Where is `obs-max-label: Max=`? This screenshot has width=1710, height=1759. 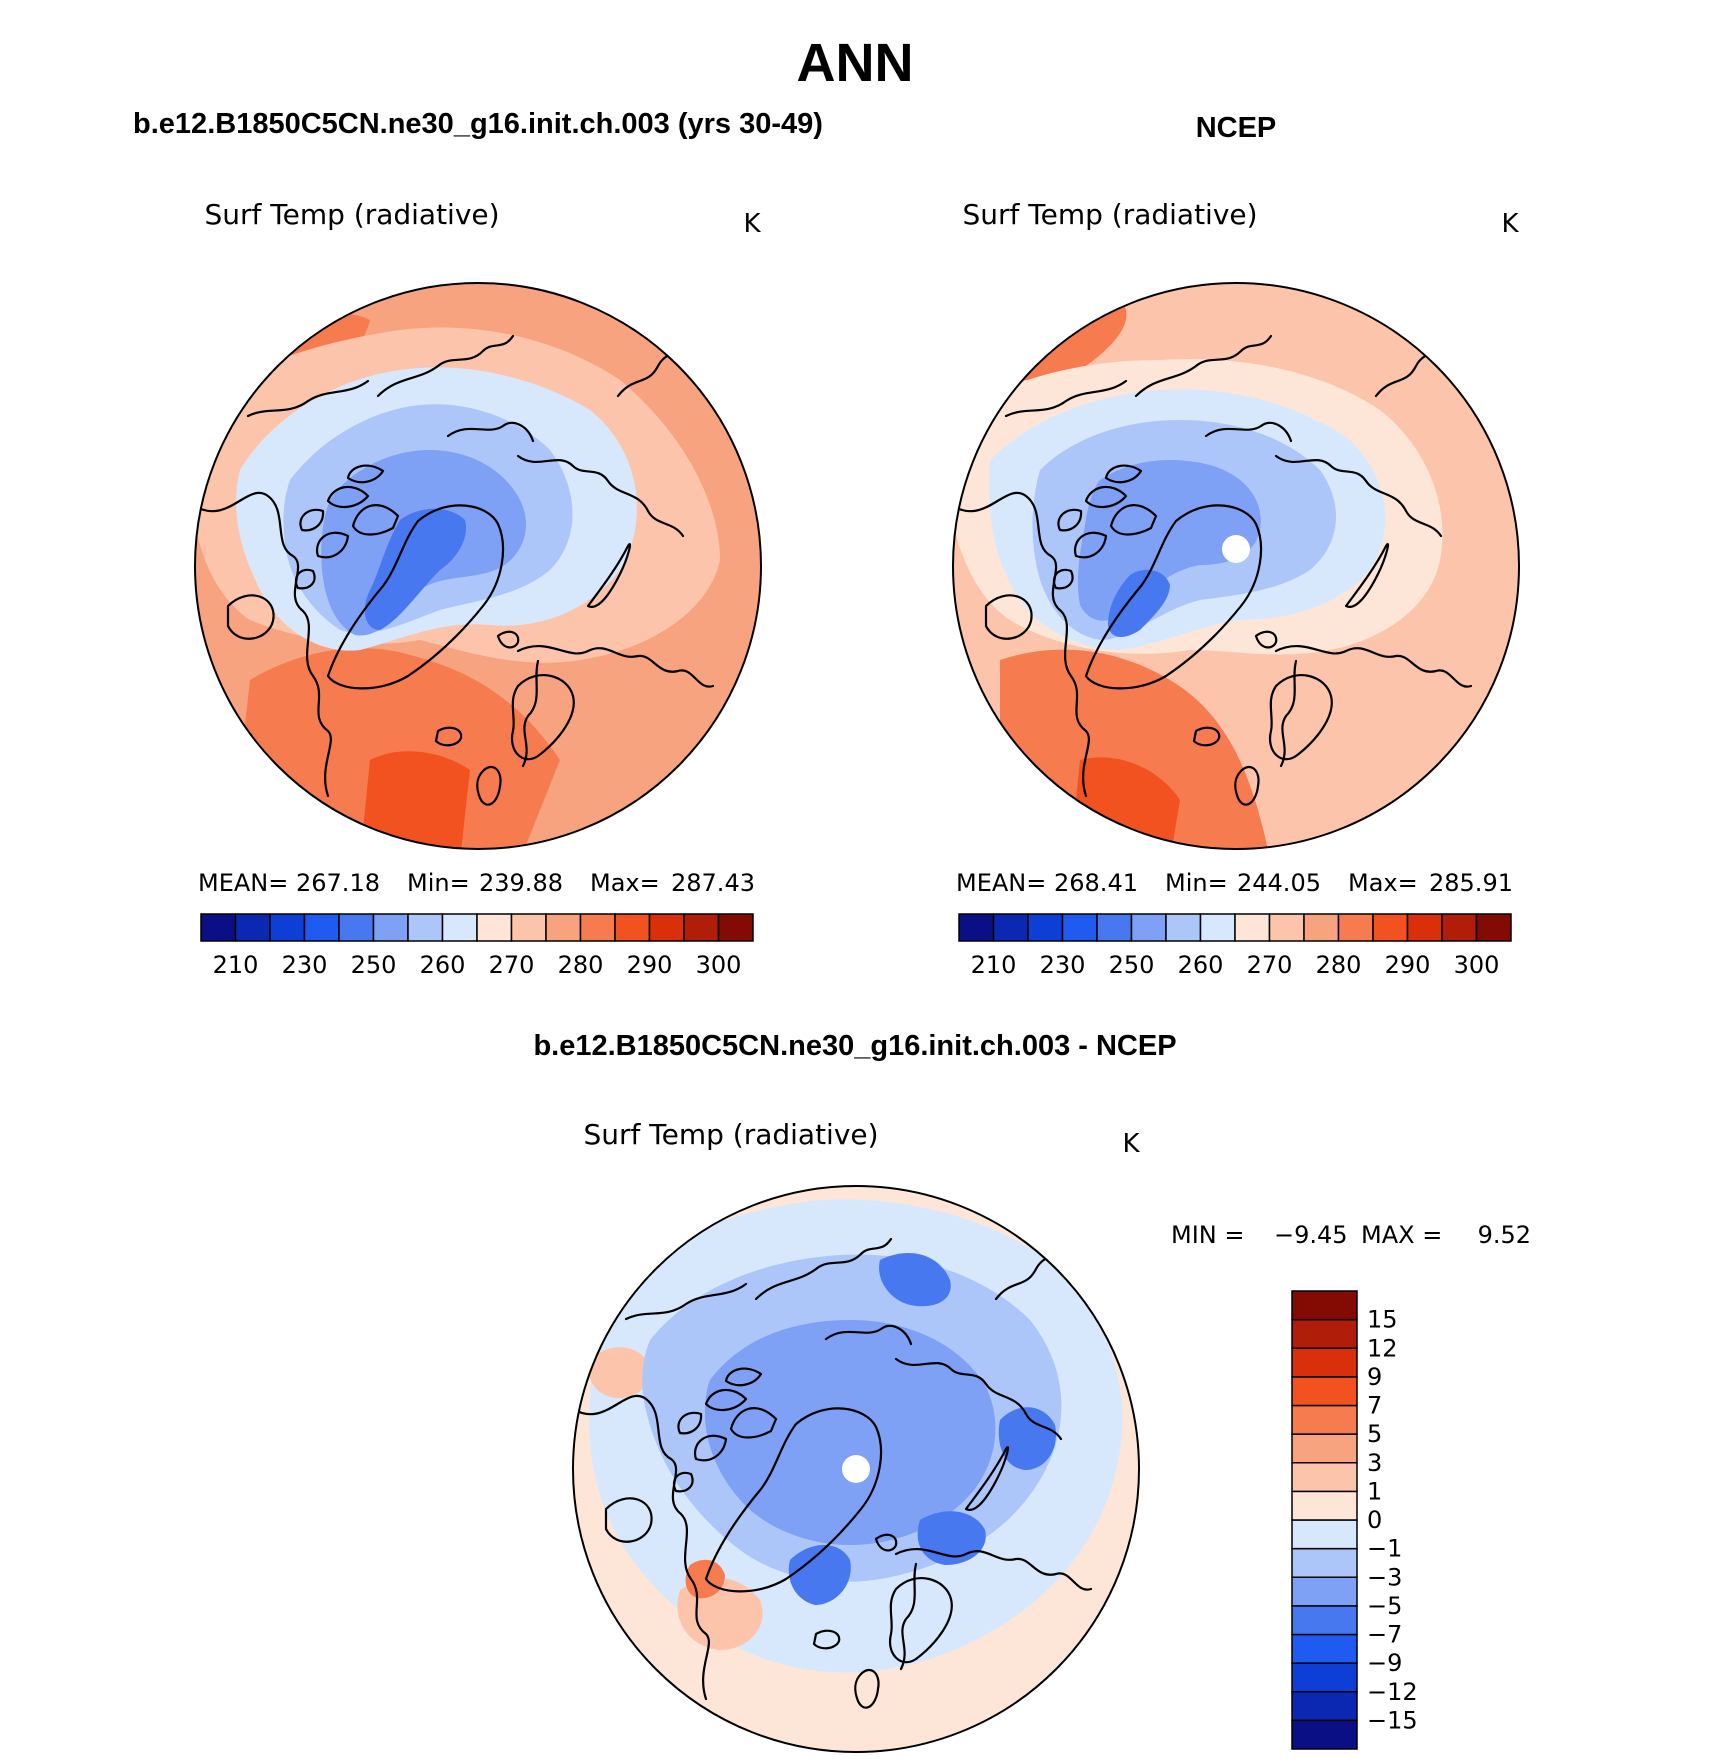 obs-max-label: Max= is located at coordinates (1383, 883).